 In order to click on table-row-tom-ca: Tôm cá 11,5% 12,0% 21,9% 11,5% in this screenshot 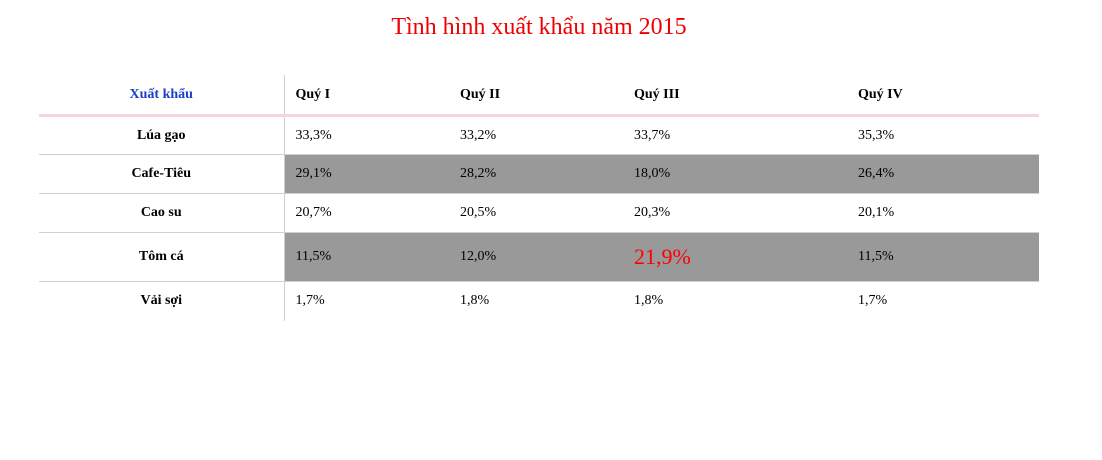, I will do `click(539, 257)`.